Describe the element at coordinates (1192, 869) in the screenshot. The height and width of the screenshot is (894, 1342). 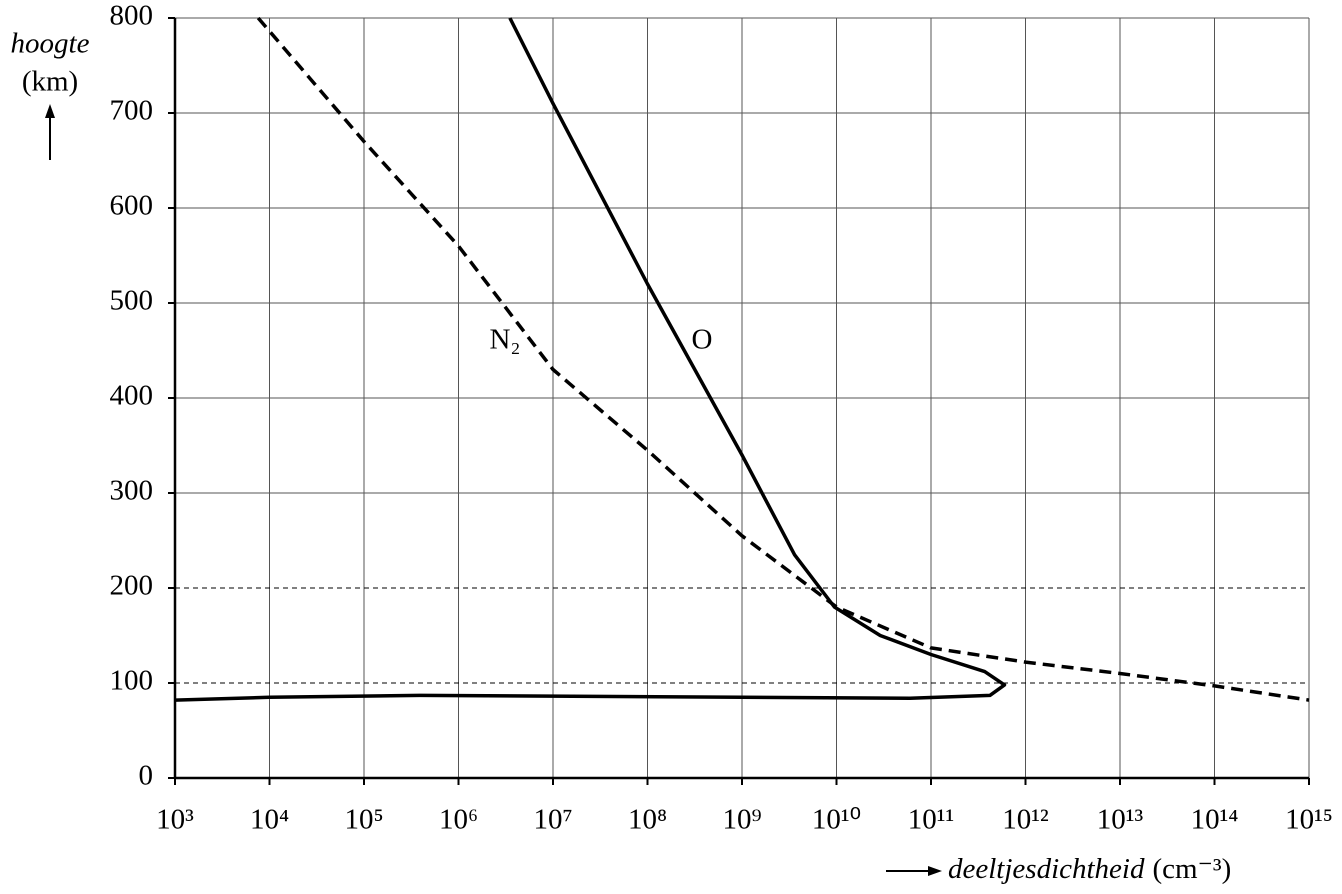
I see `x-axis-unit: (cm⁻³)` at that location.